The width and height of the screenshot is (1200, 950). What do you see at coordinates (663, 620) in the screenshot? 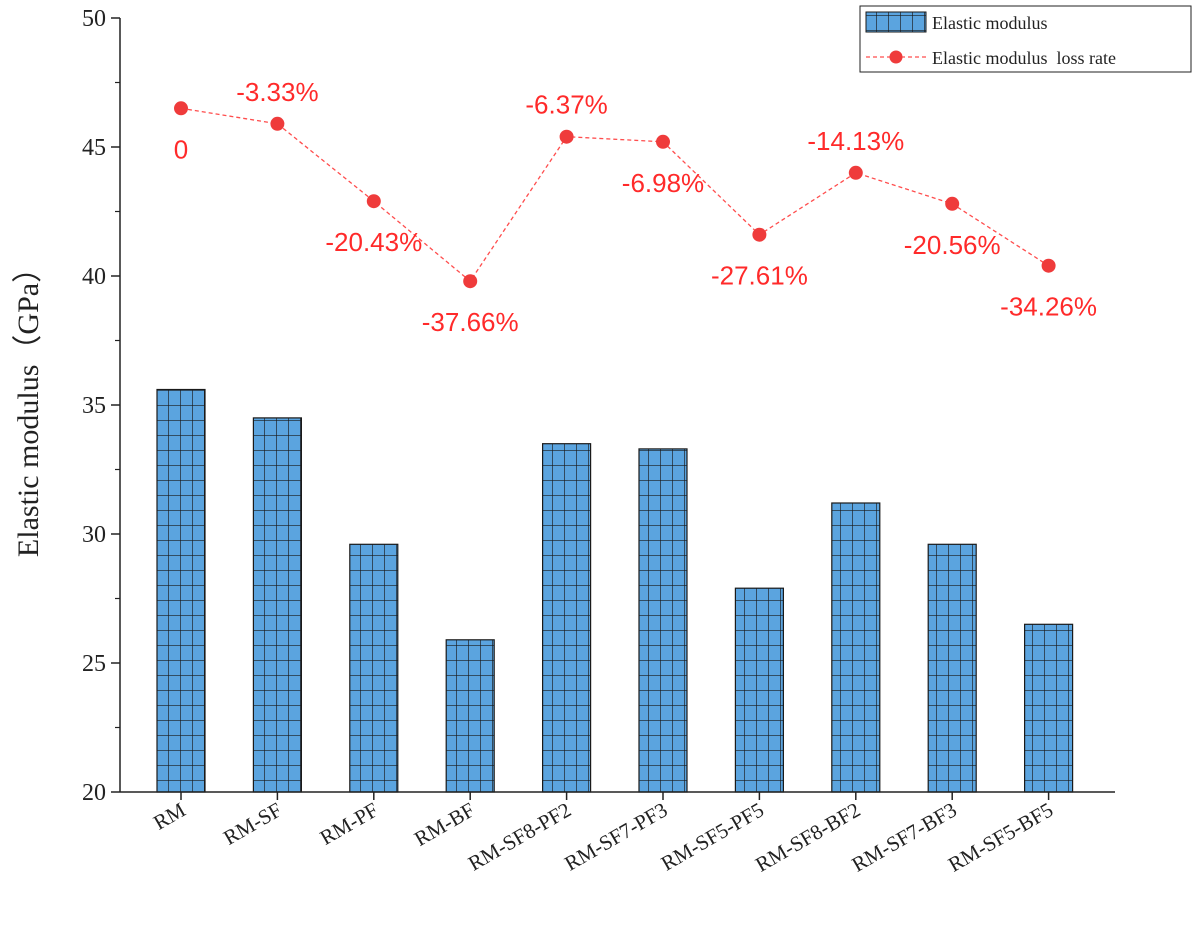
I see `bar-rm-sf7-pf3` at bounding box center [663, 620].